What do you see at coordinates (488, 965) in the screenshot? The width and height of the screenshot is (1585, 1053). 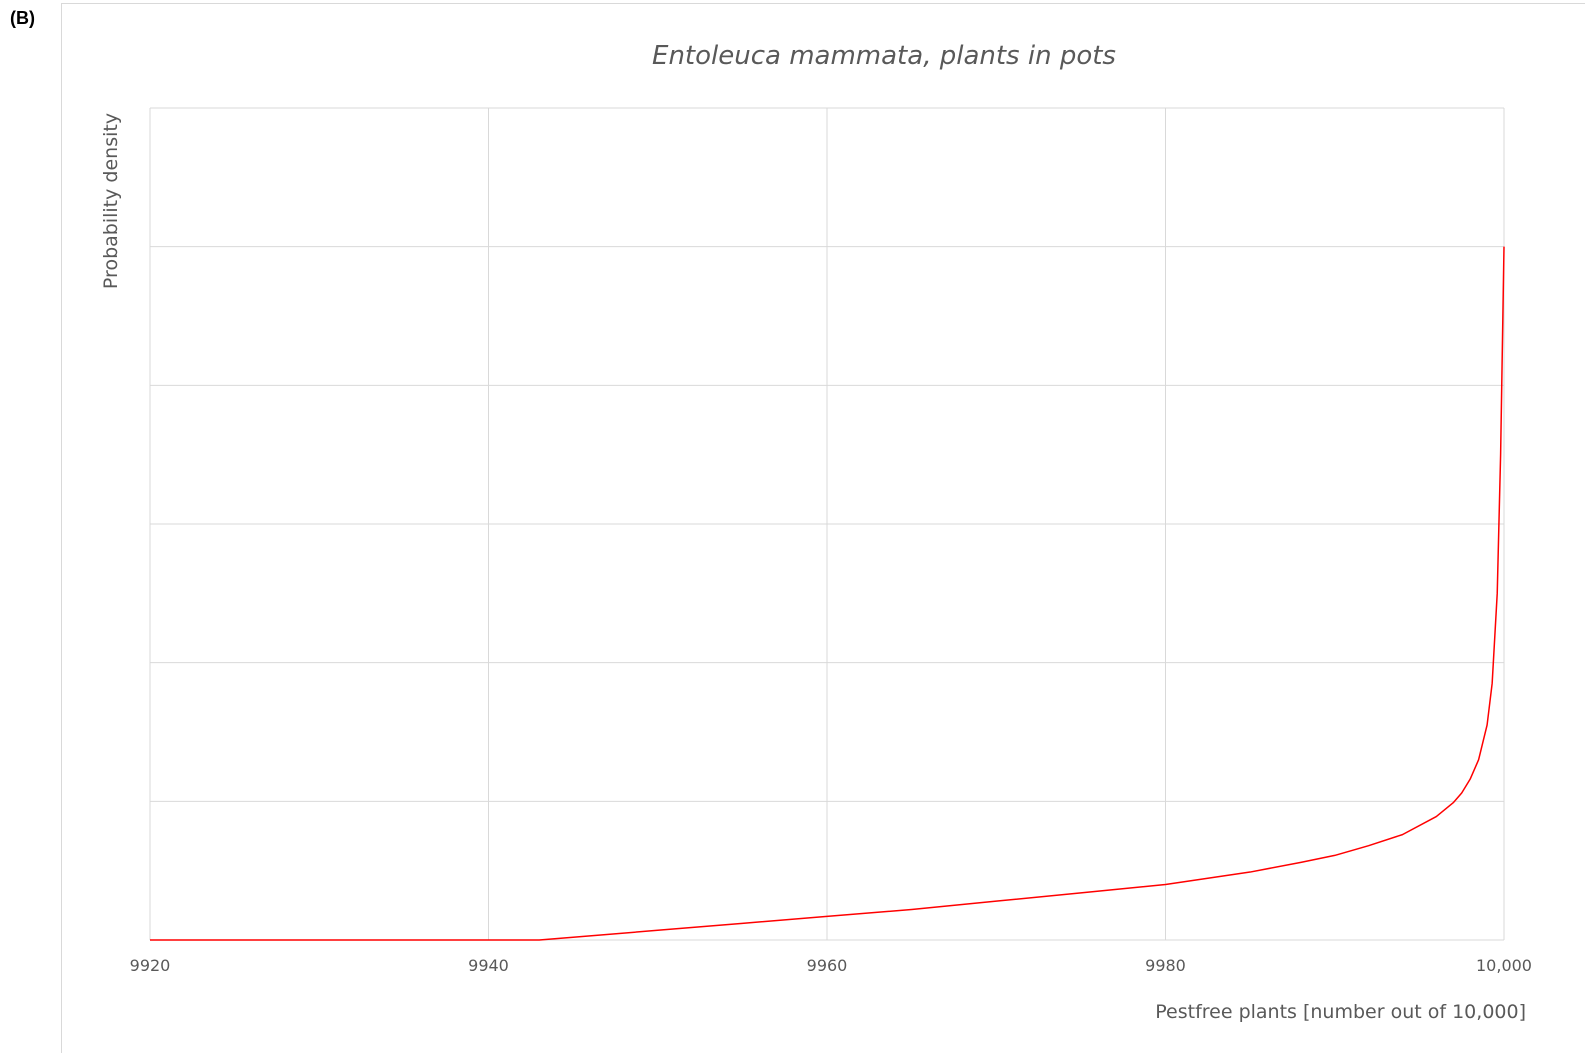 I see `x-tick-label: 9940` at bounding box center [488, 965].